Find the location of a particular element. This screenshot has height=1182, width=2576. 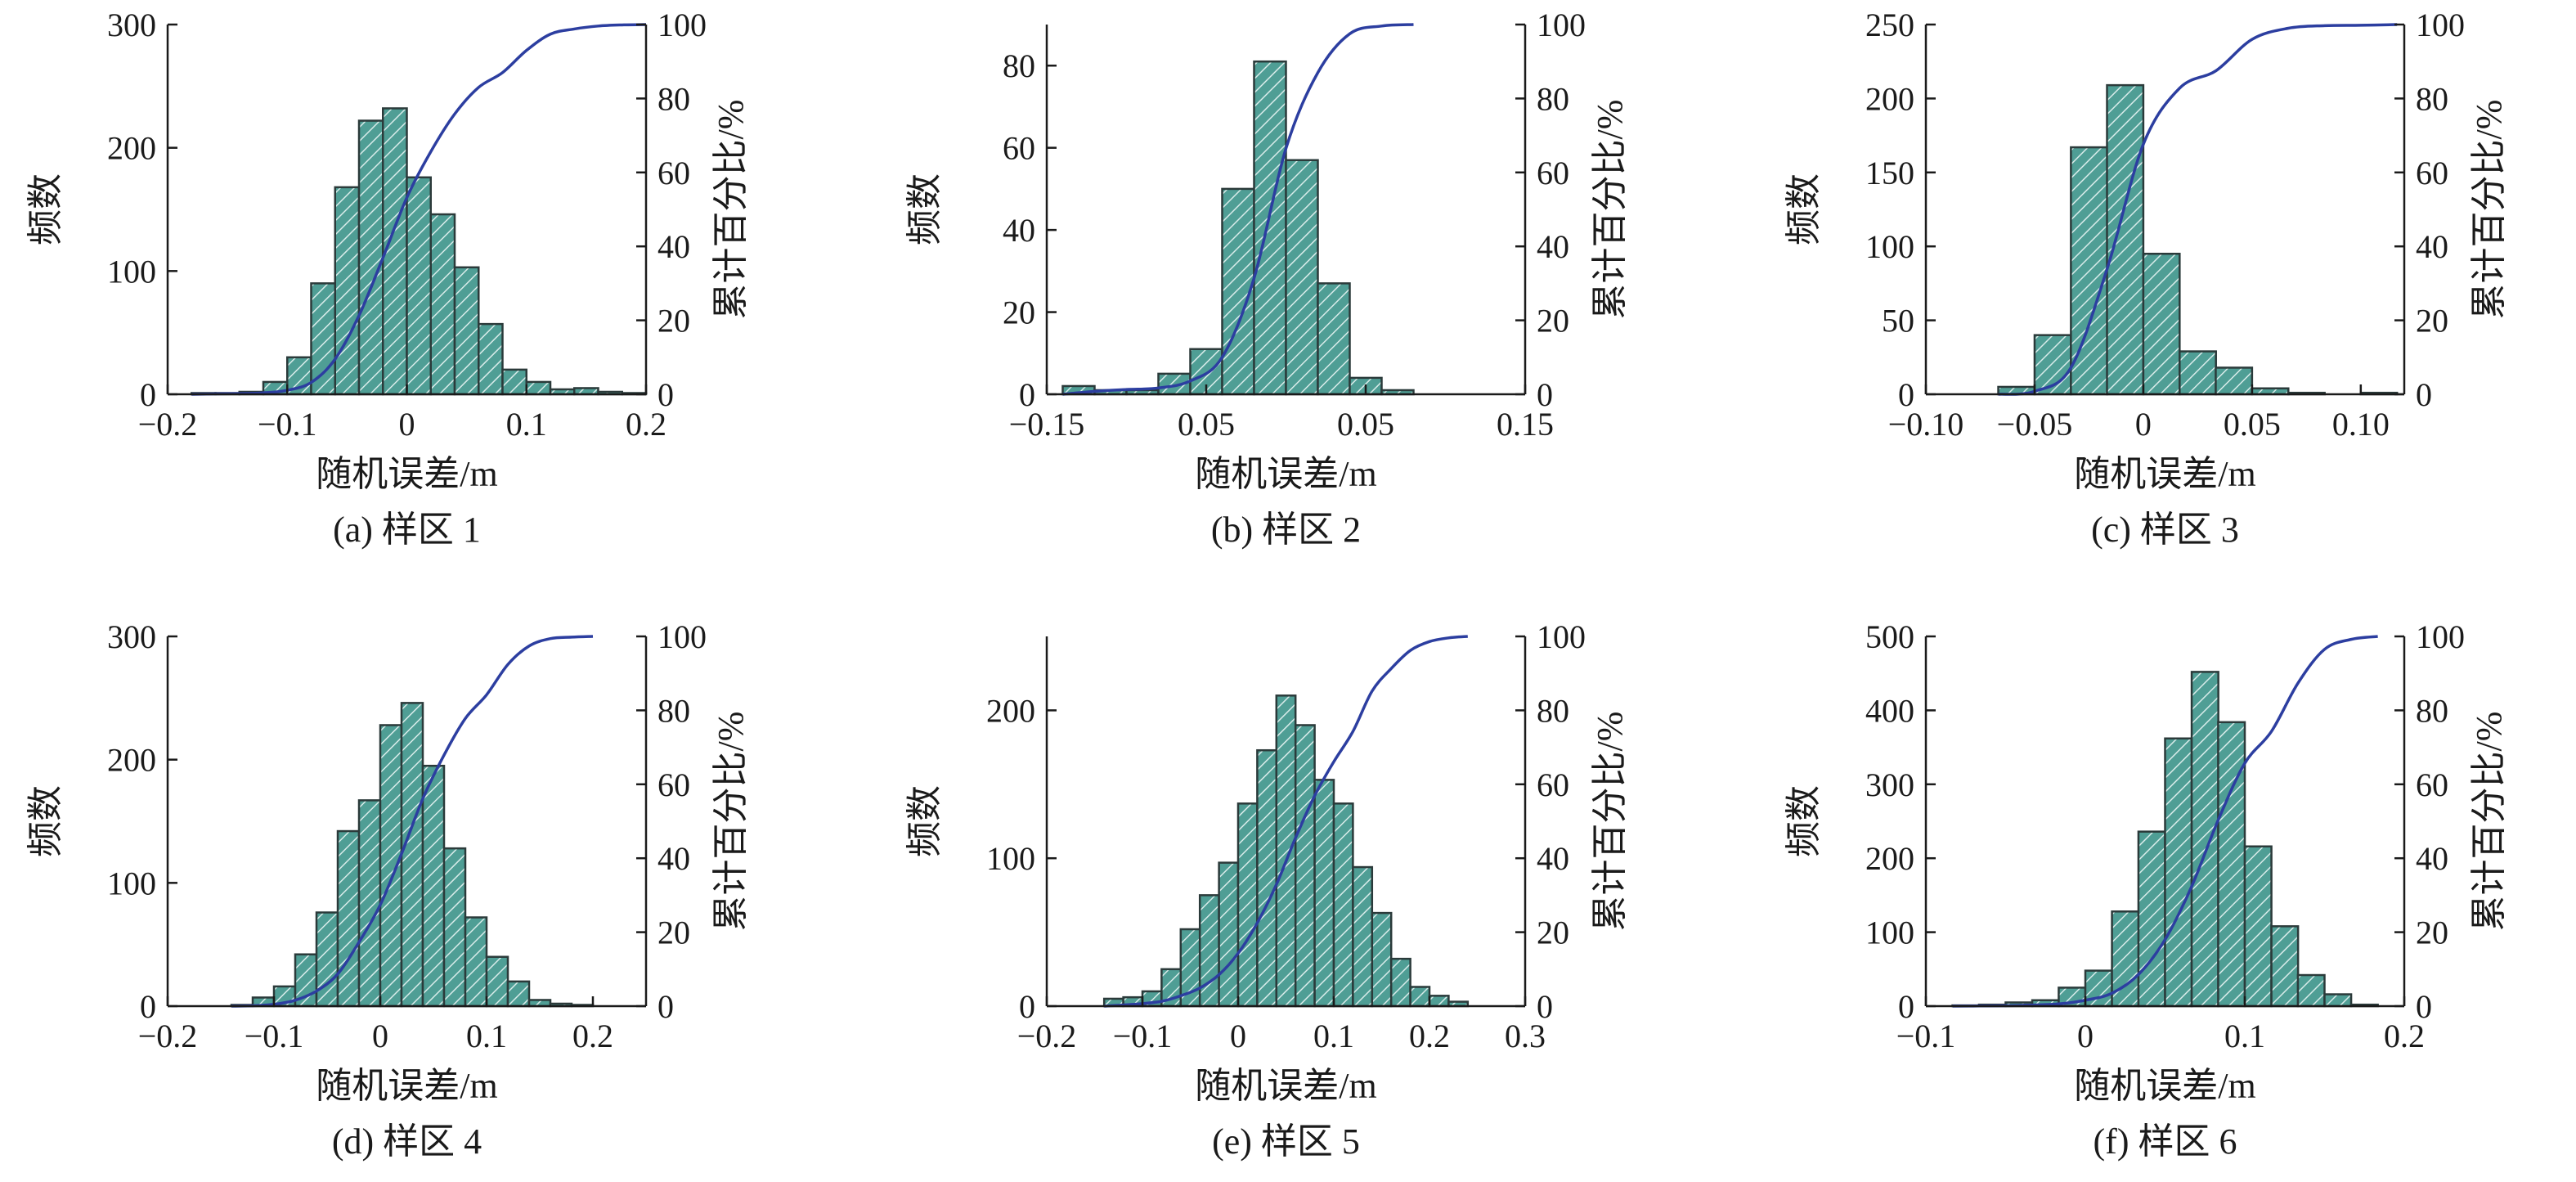

x-tick-label: 0.05 is located at coordinates (2252, 424).